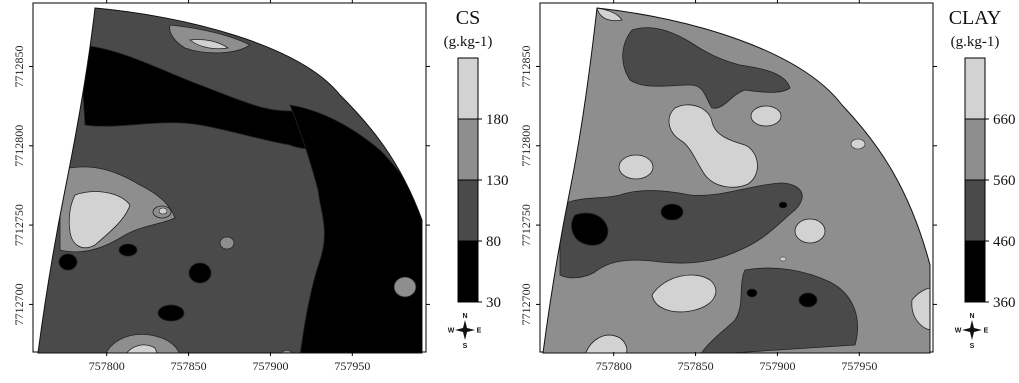  What do you see at coordinates (609, 15) in the screenshot?
I see `zone-clay-660-760-top` at bounding box center [609, 15].